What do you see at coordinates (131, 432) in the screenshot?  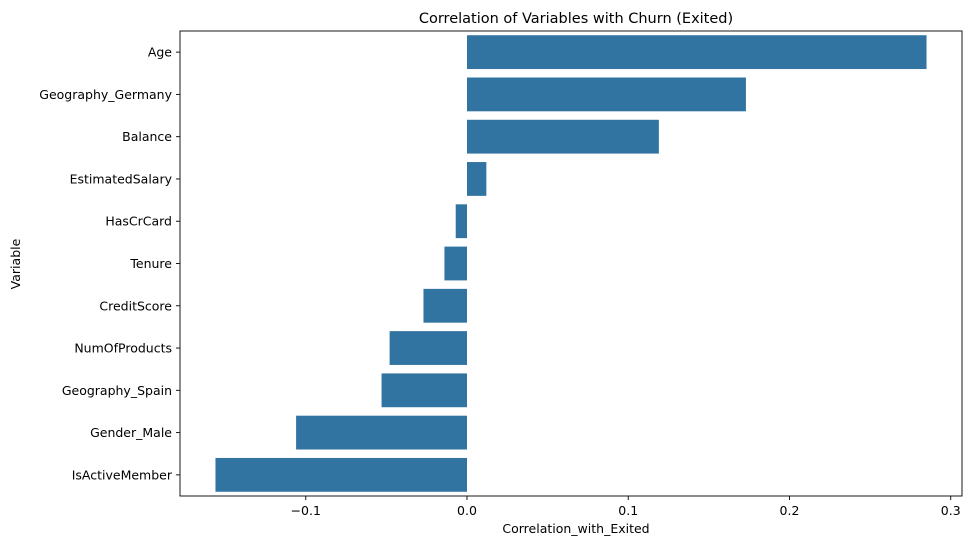 I see `y-tick-label: Gender_Male` at bounding box center [131, 432].